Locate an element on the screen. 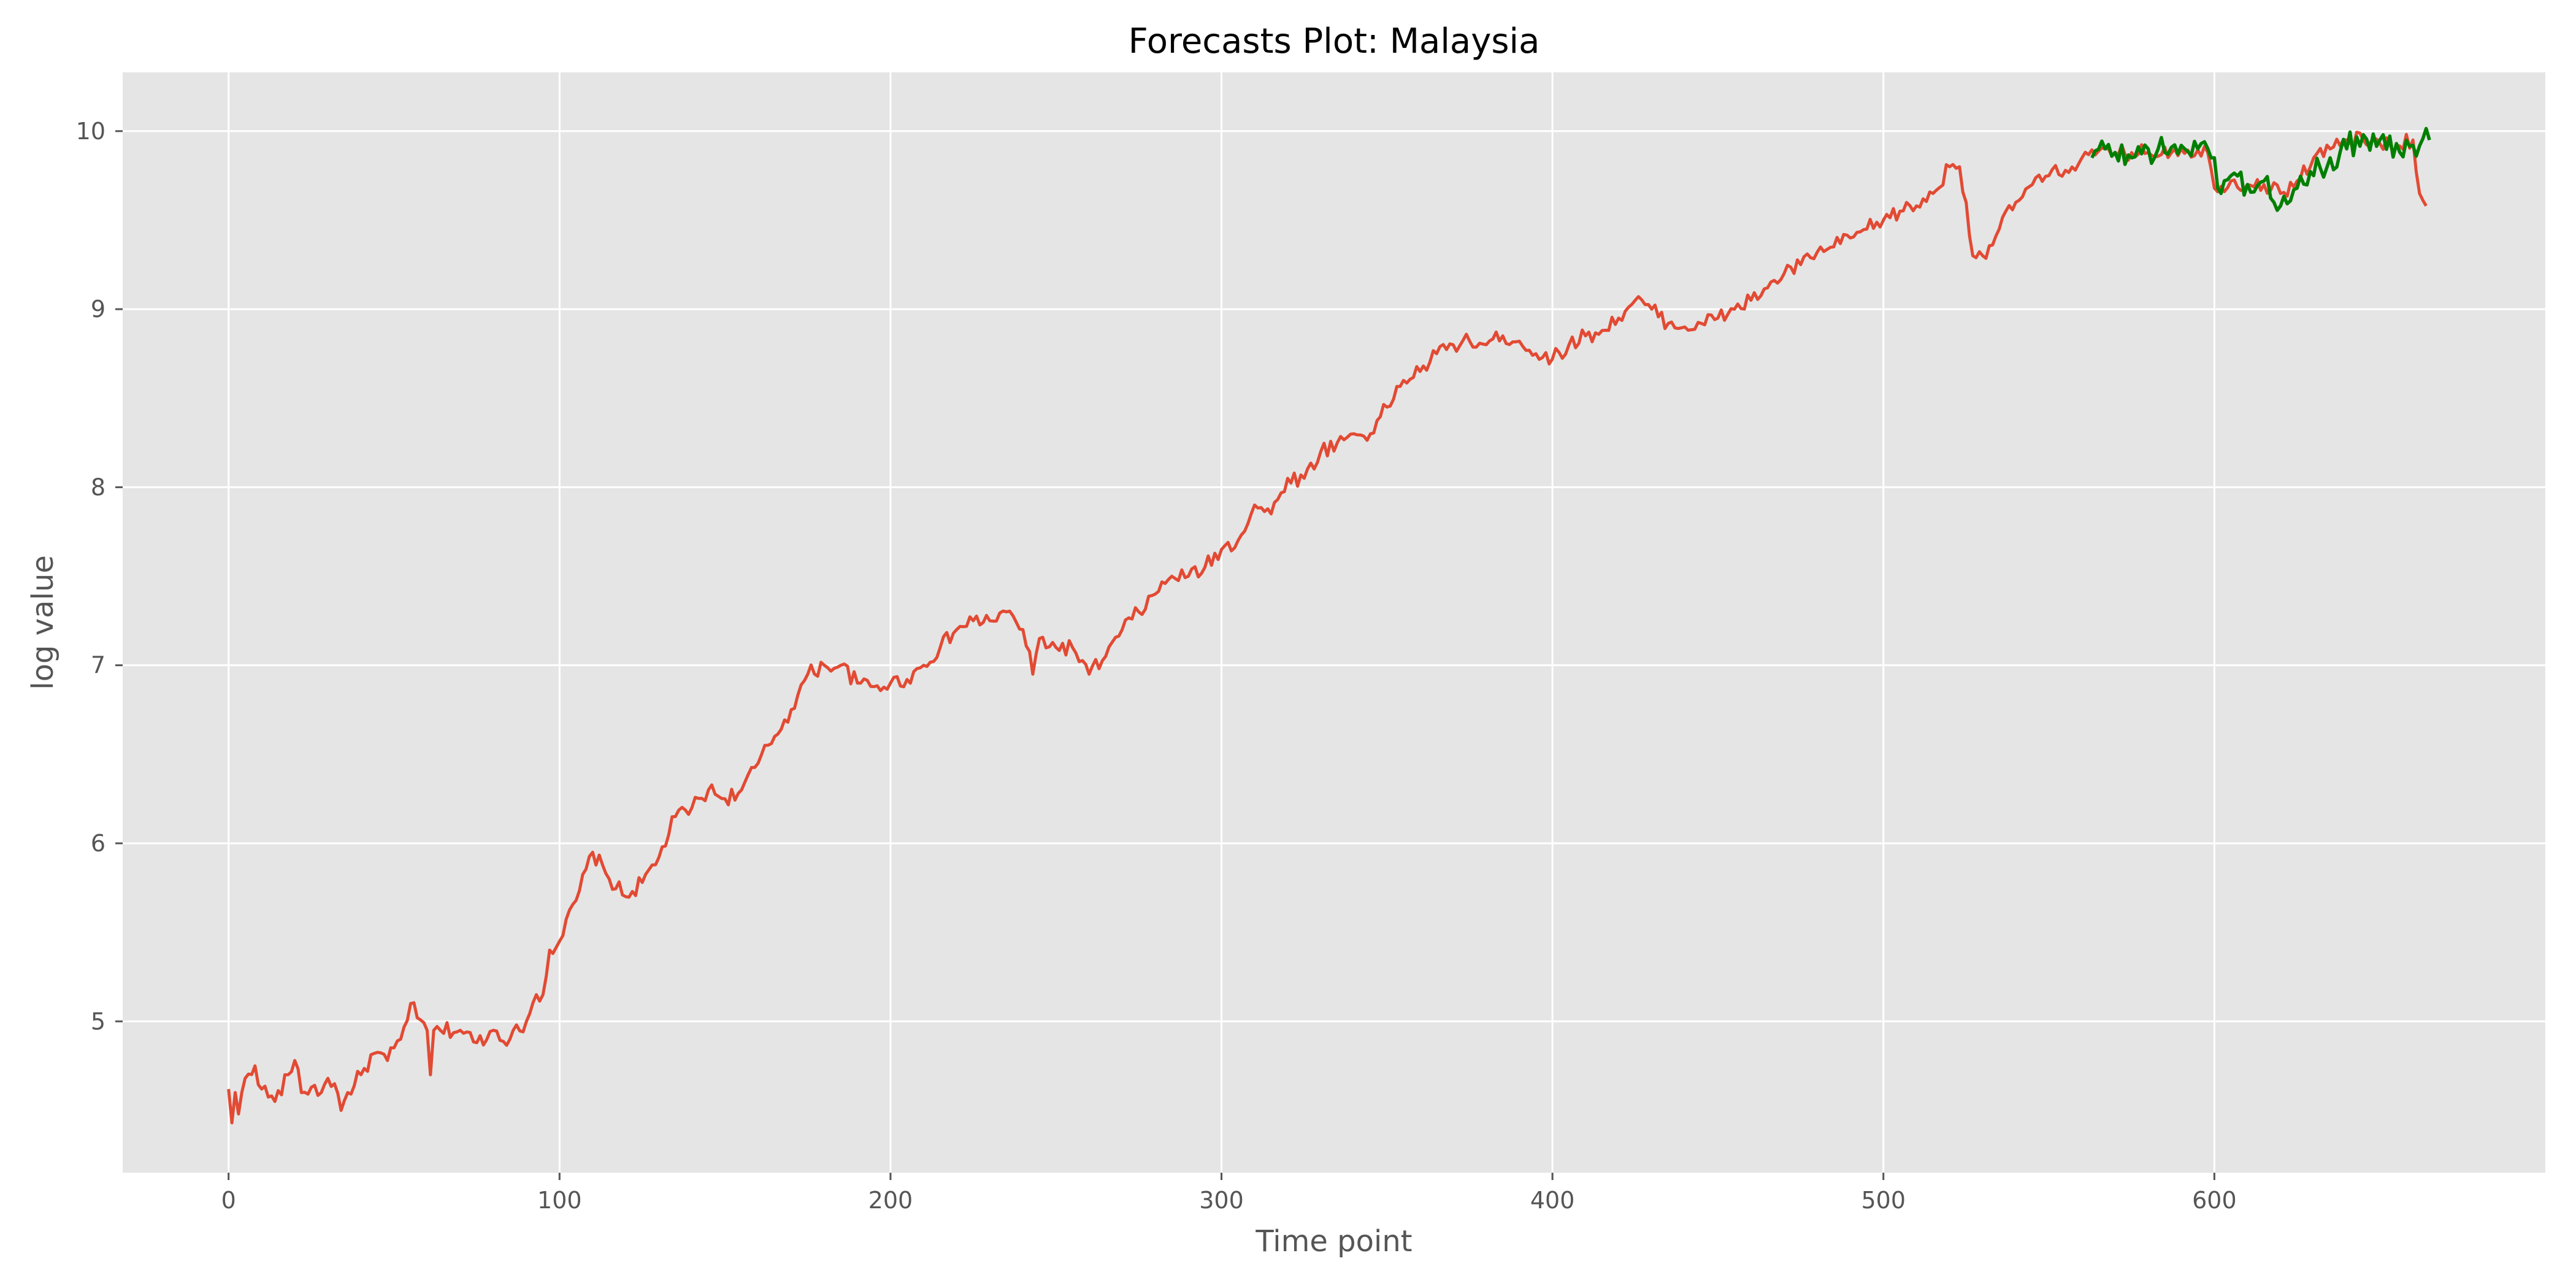 Image resolution: width=2576 pixels, height=1288 pixels. y-tick-label: 6 is located at coordinates (98, 843).